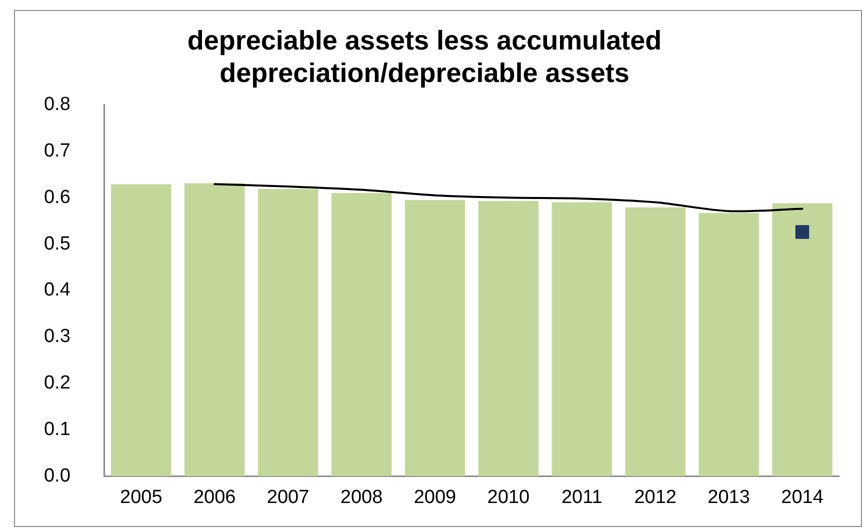 The width and height of the screenshot is (864, 529). I want to click on y-tick-label: 0.8, so click(57, 105).